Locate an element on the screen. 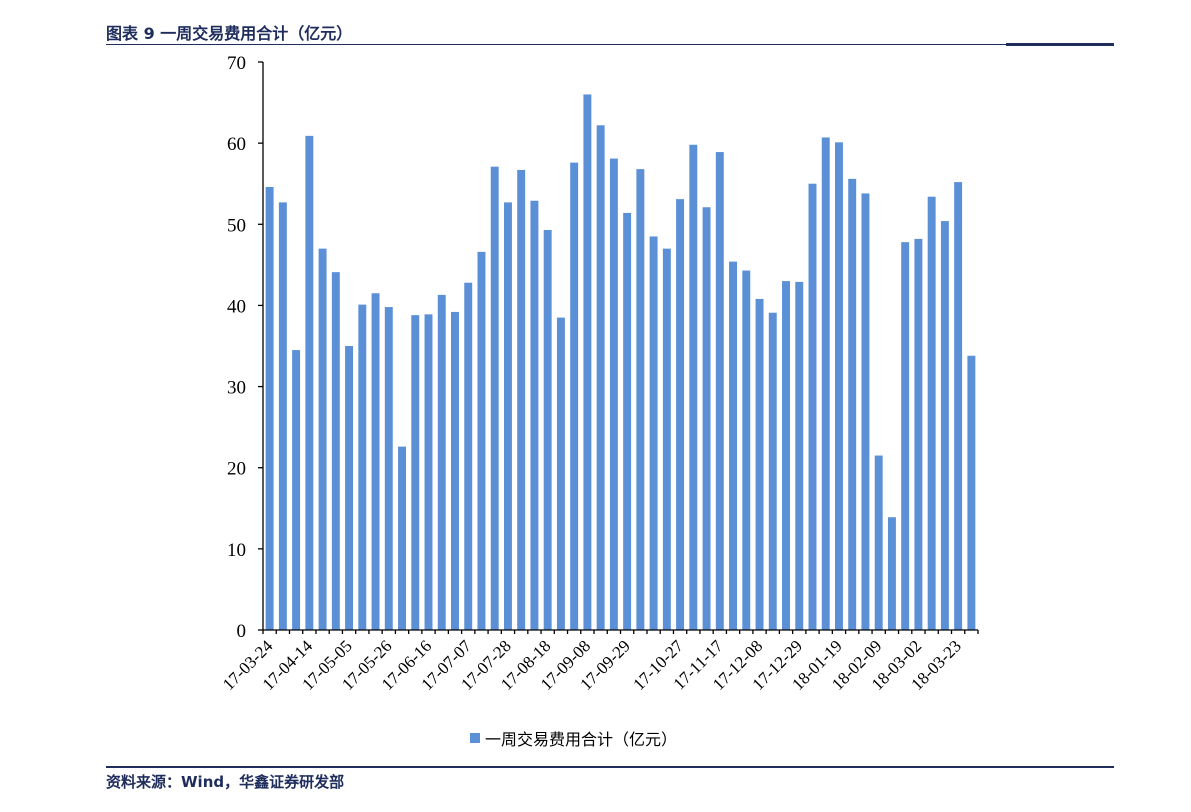 The width and height of the screenshot is (1191, 812). legend: 一周交易费用合计（亿元） is located at coordinates (573, 739).